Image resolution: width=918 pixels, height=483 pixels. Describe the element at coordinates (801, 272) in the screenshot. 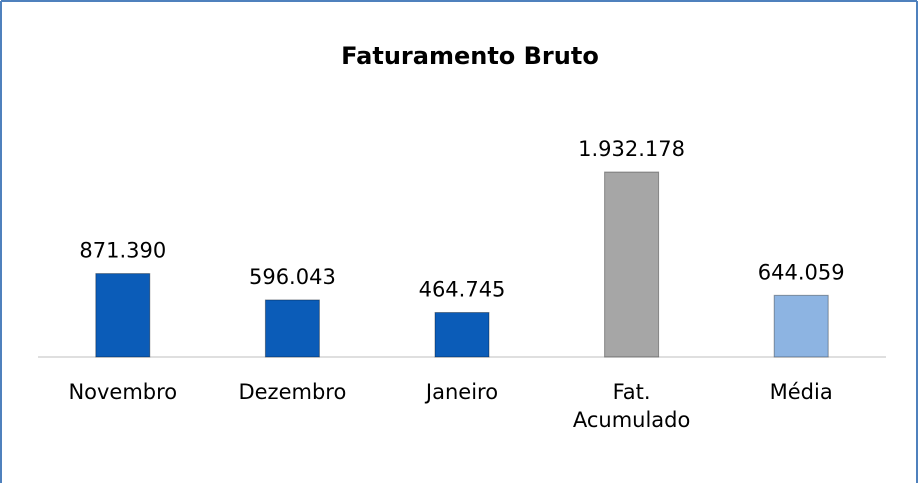

I see `value-label: 644.059` at that location.